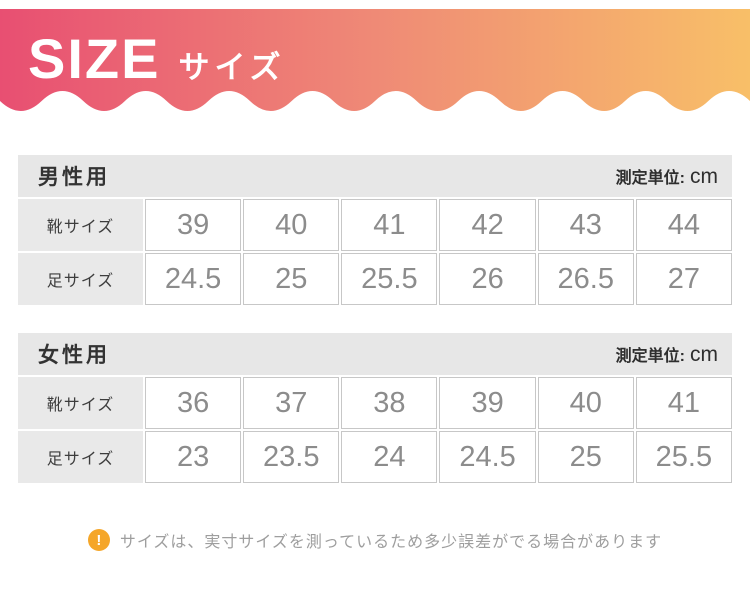 The height and width of the screenshot is (589, 750). I want to click on womens-table-header: 女性用 測定単位: cm, so click(375, 354).